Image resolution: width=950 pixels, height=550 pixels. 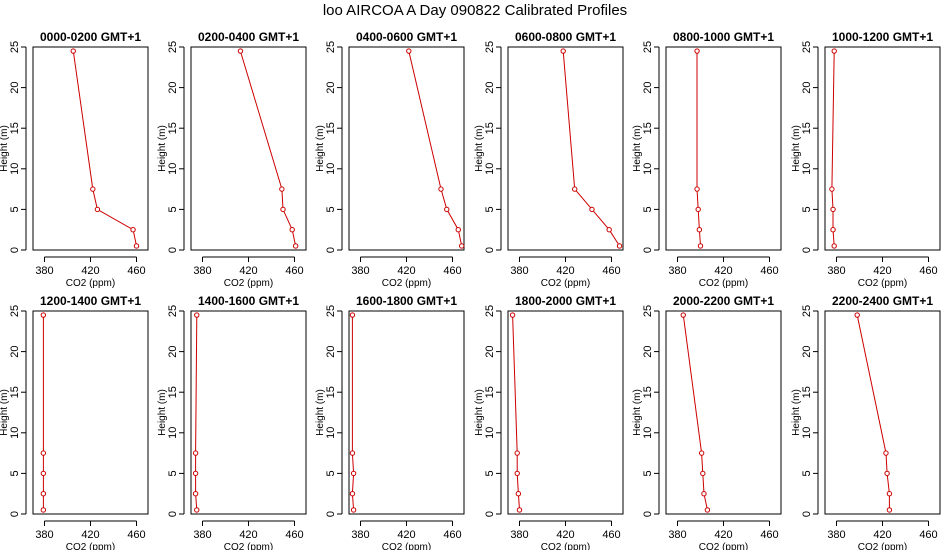 I want to click on panel-title: 0800-1000 GMT+1, so click(x=723, y=37).